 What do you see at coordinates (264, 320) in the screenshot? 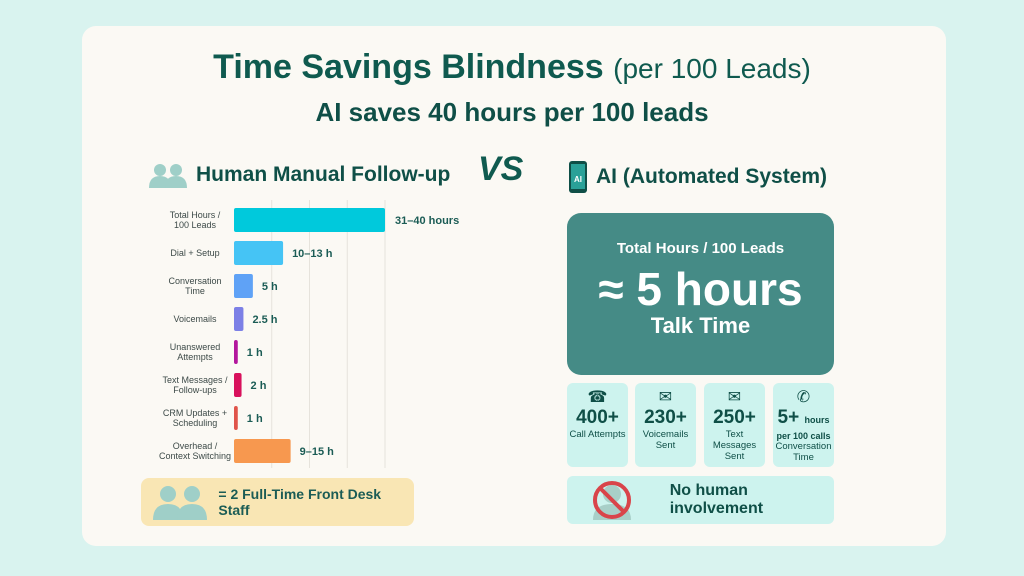
I see `data-label: 2.5 h` at bounding box center [264, 320].